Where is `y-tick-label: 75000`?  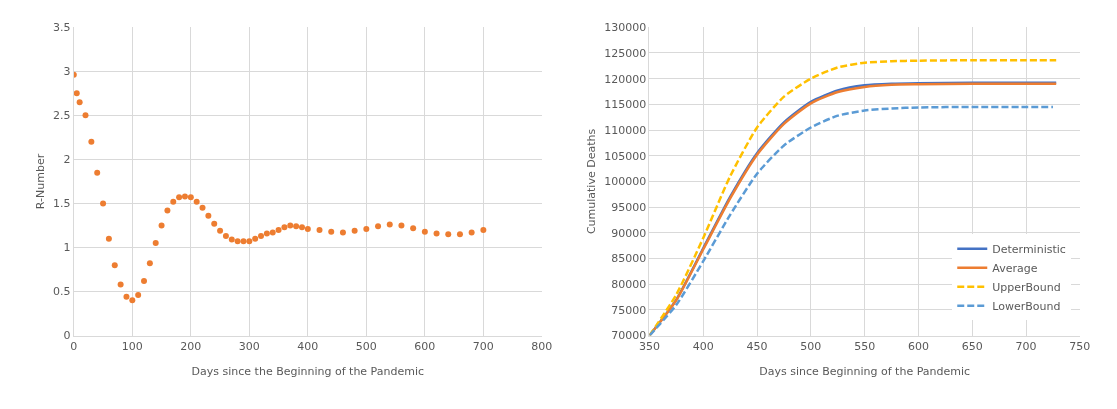
y-tick-label: 75000 is located at coordinates (629, 310).